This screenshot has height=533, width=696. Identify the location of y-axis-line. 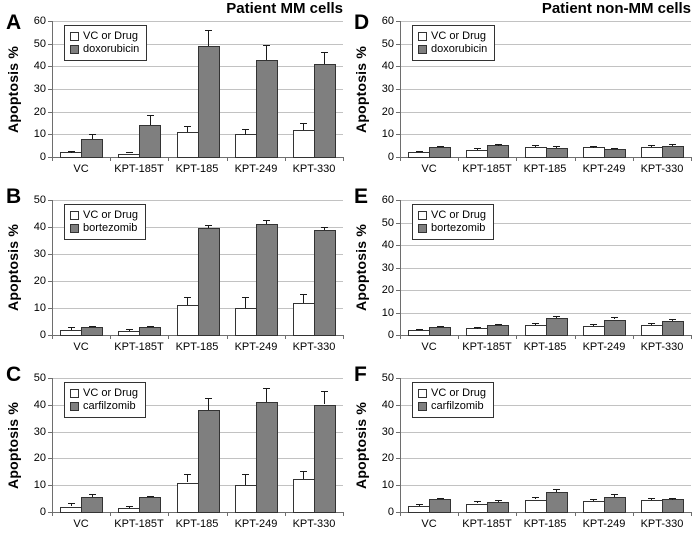
(52, 268).